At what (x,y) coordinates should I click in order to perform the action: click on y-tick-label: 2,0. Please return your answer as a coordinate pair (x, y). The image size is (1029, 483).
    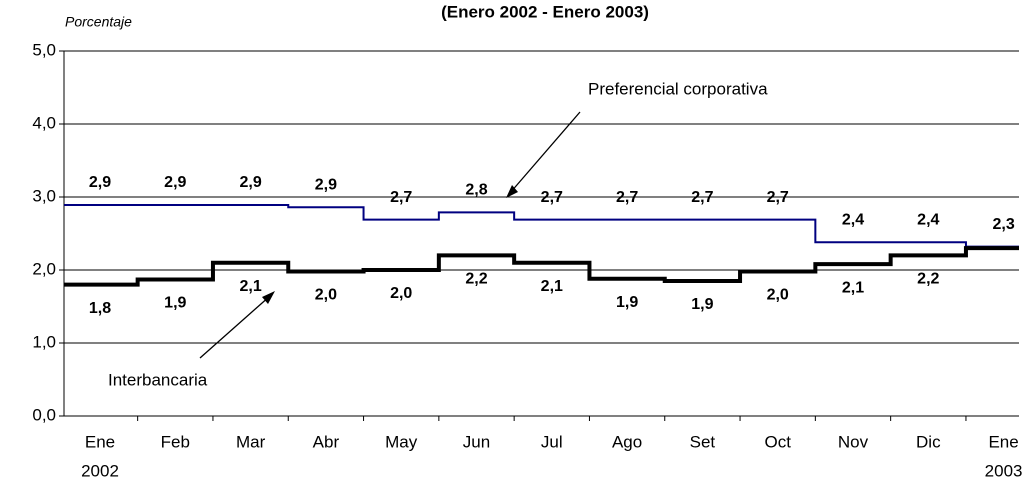
    Looking at the image, I should click on (44, 268).